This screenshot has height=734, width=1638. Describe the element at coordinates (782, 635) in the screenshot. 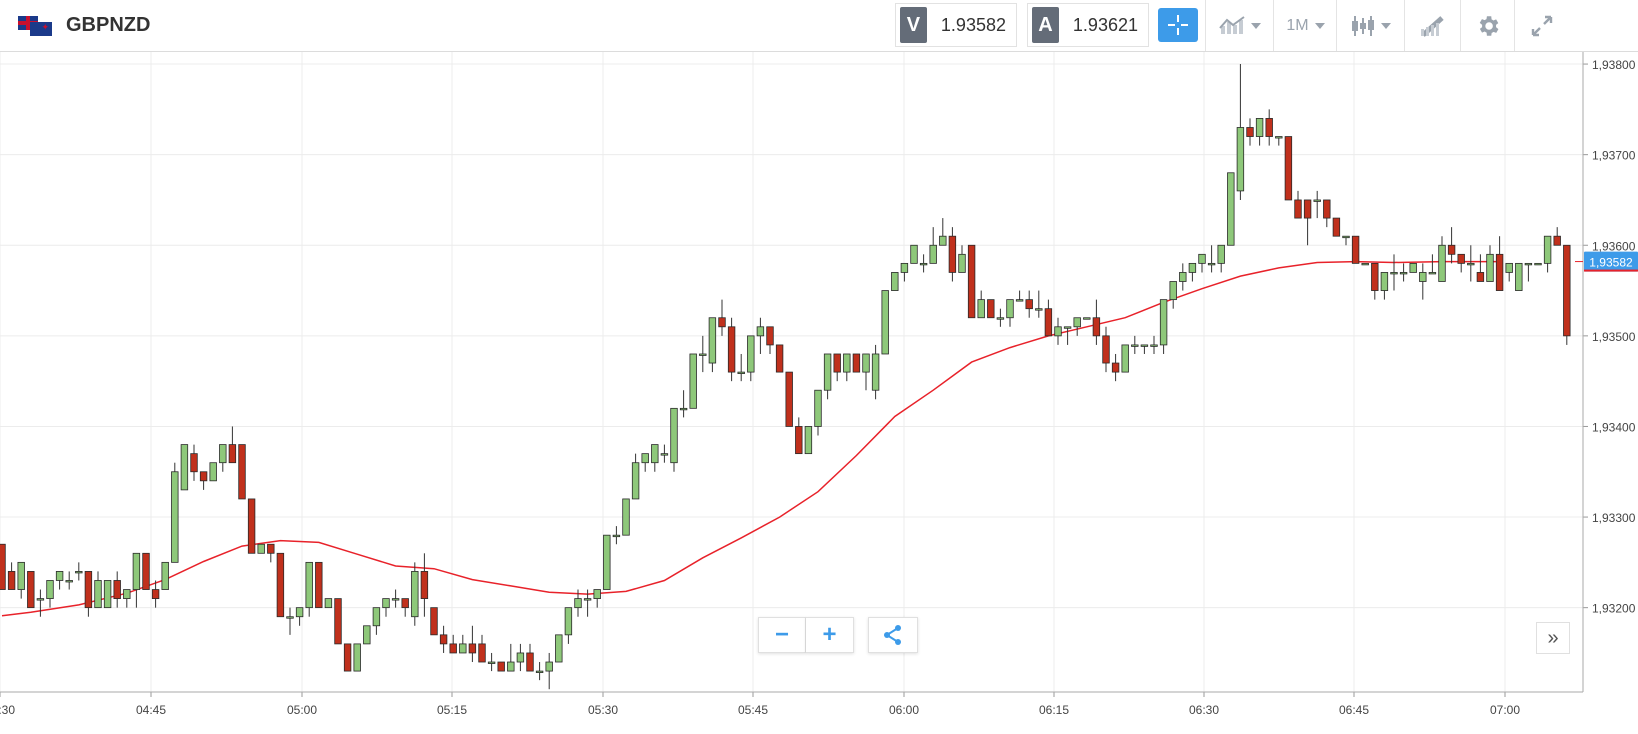

I see `zoom-out-button: −` at that location.